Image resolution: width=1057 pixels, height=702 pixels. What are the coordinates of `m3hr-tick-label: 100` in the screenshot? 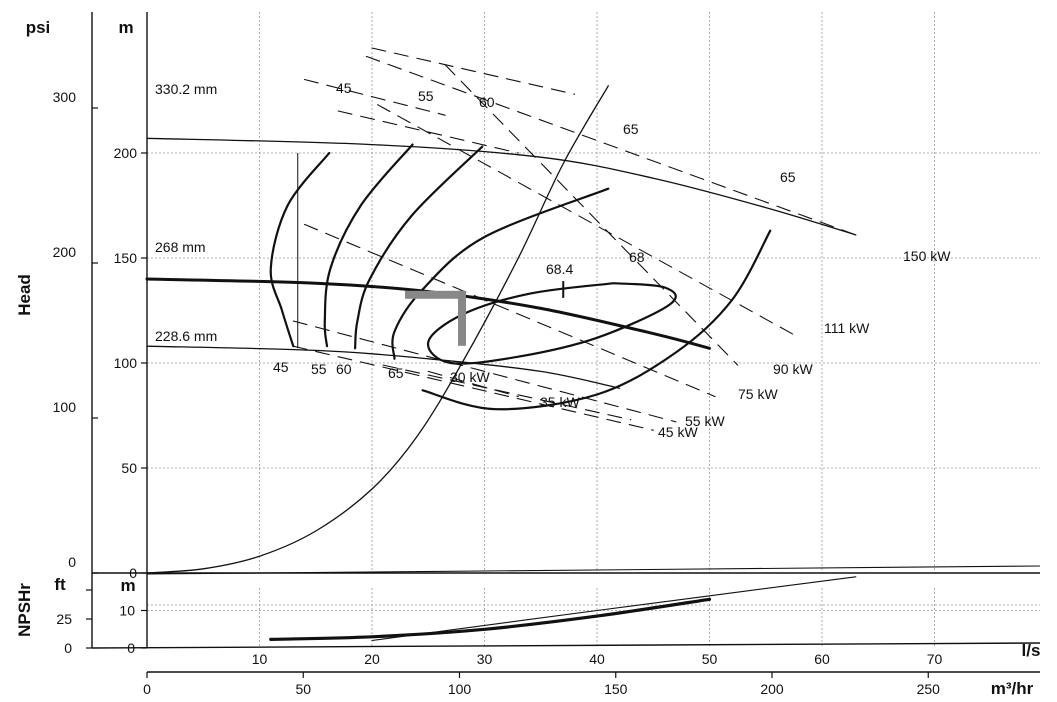 It's located at (460, 689).